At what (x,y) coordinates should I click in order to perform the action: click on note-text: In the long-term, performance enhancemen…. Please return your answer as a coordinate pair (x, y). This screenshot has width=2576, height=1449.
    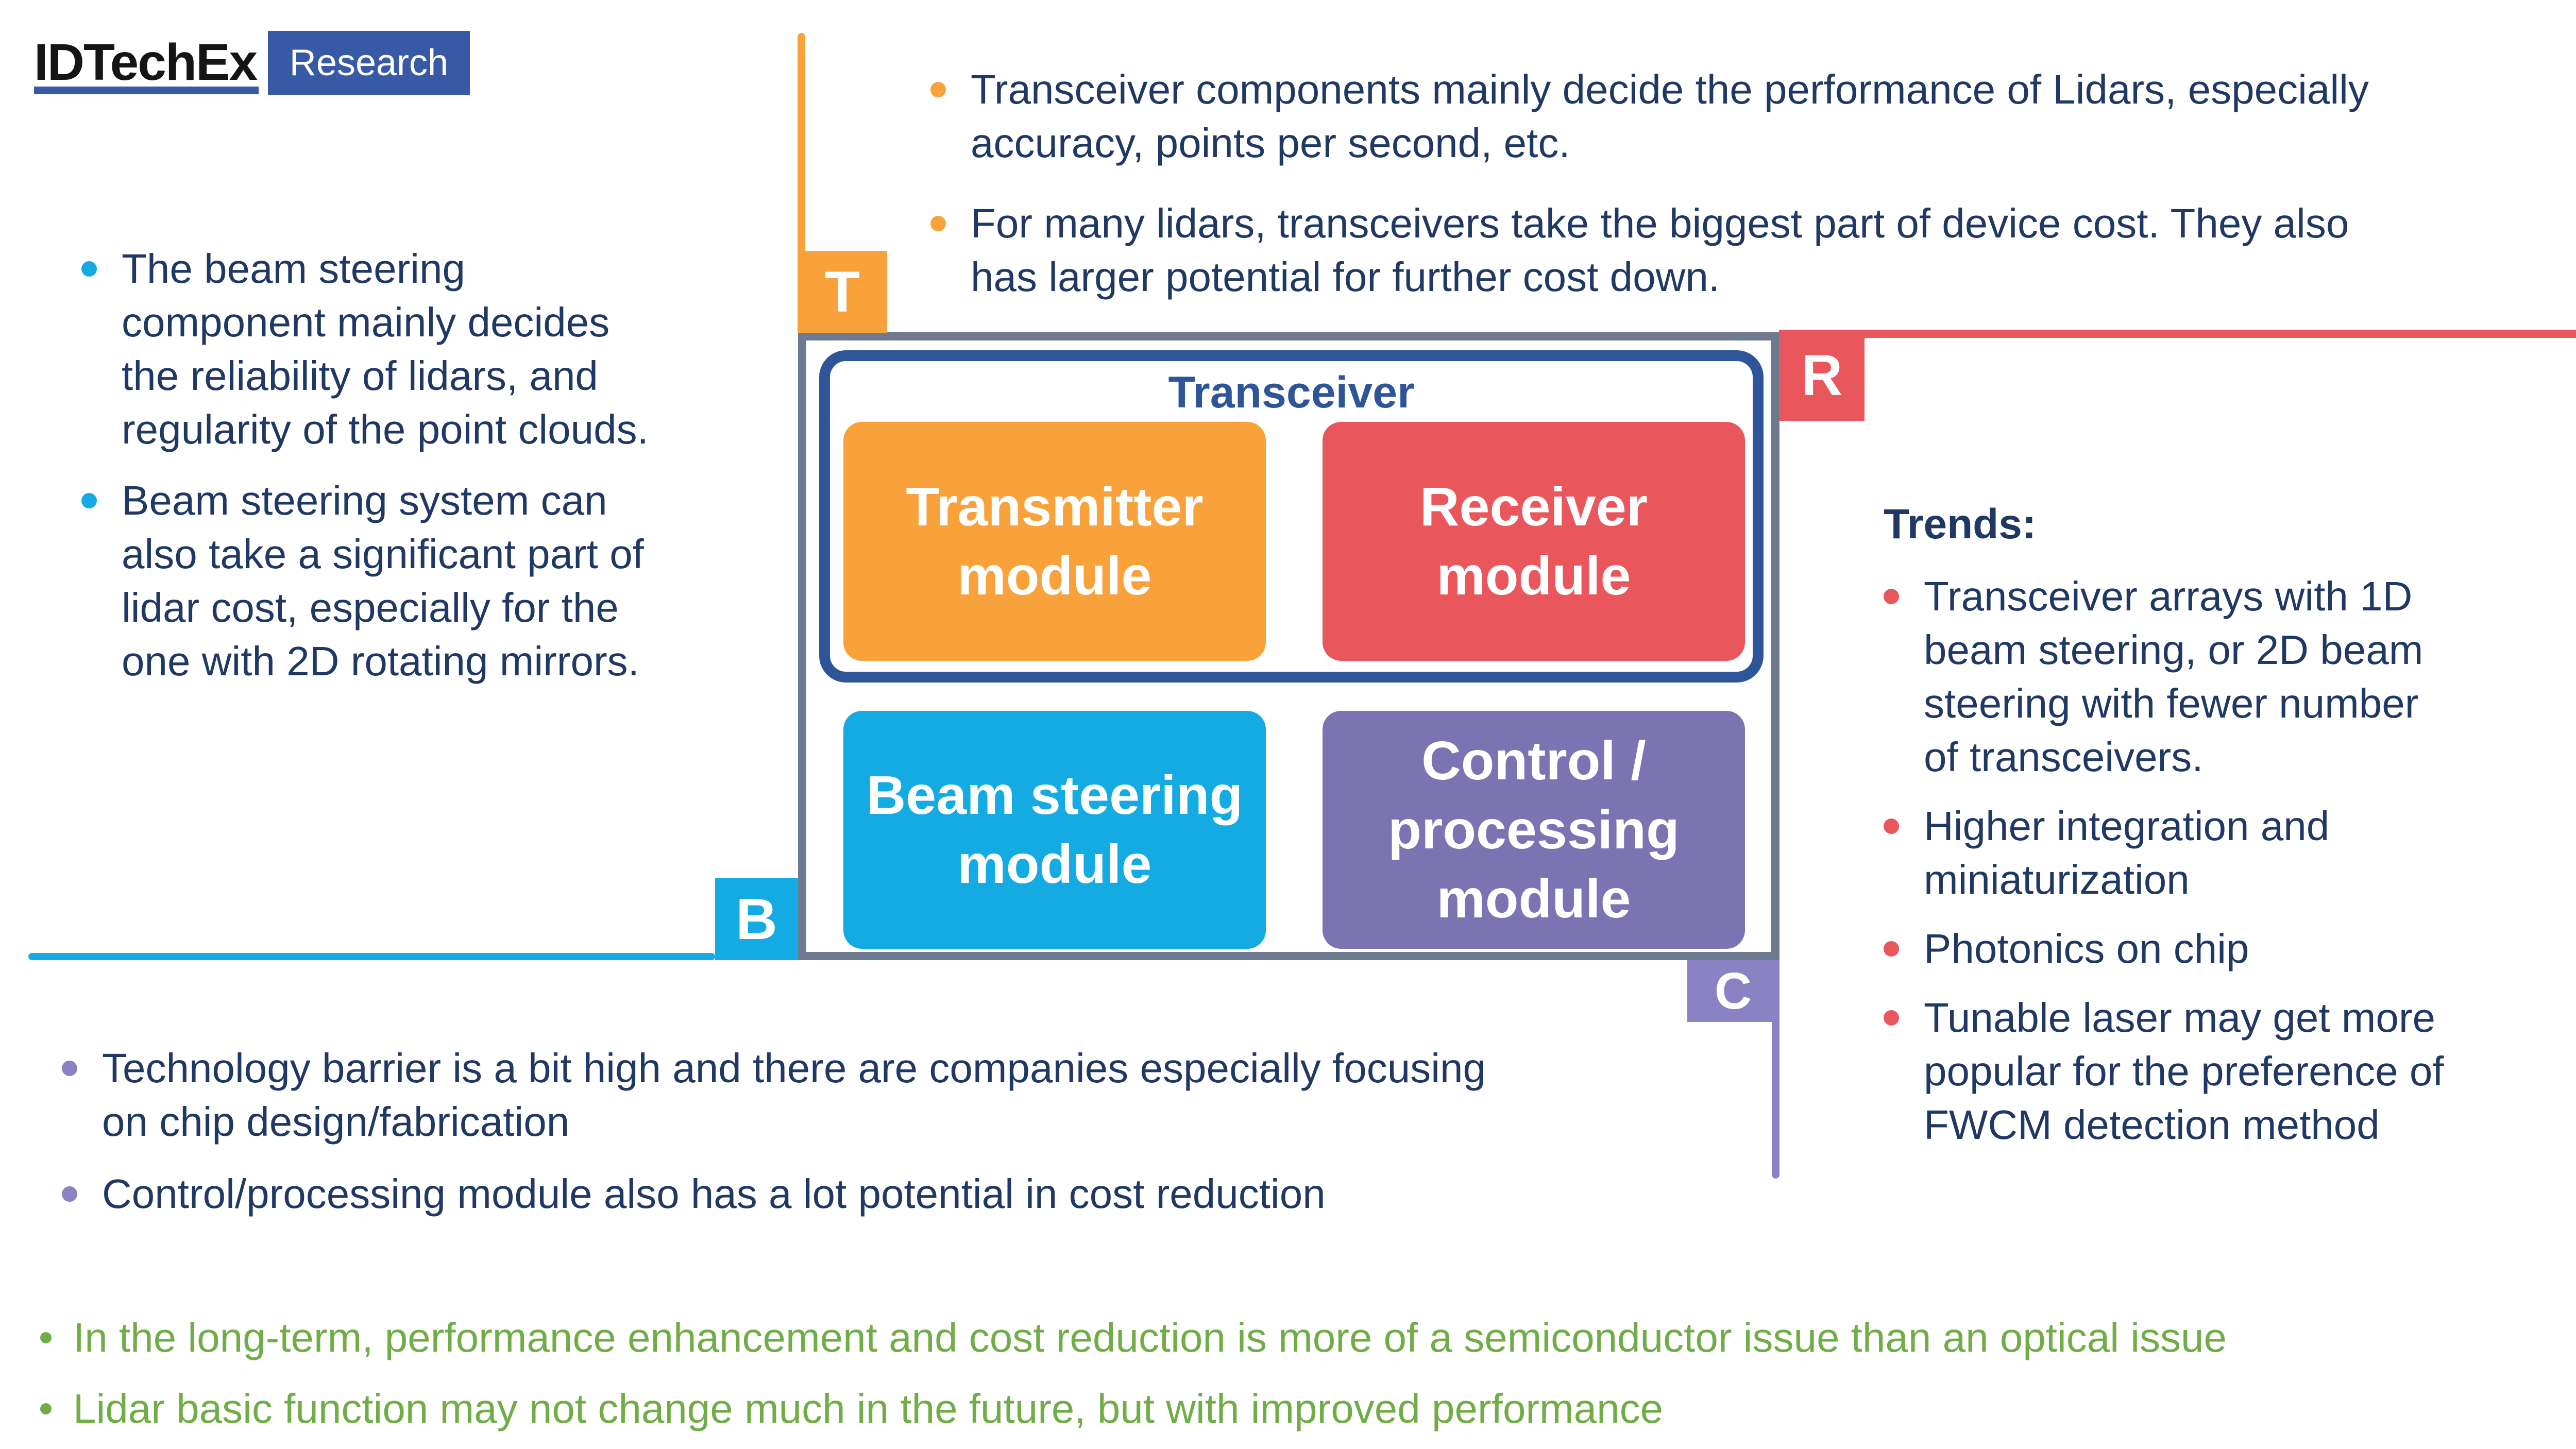
    Looking at the image, I should click on (1150, 1338).